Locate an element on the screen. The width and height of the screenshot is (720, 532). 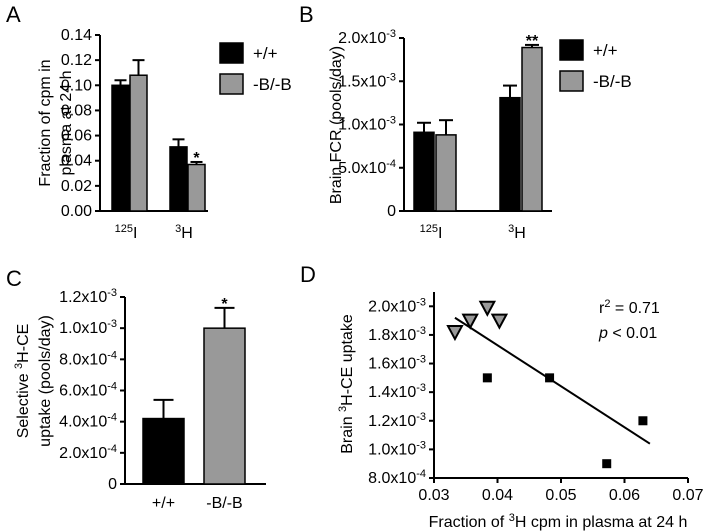
y-tick-label: 0.06 is located at coordinates (76, 136).